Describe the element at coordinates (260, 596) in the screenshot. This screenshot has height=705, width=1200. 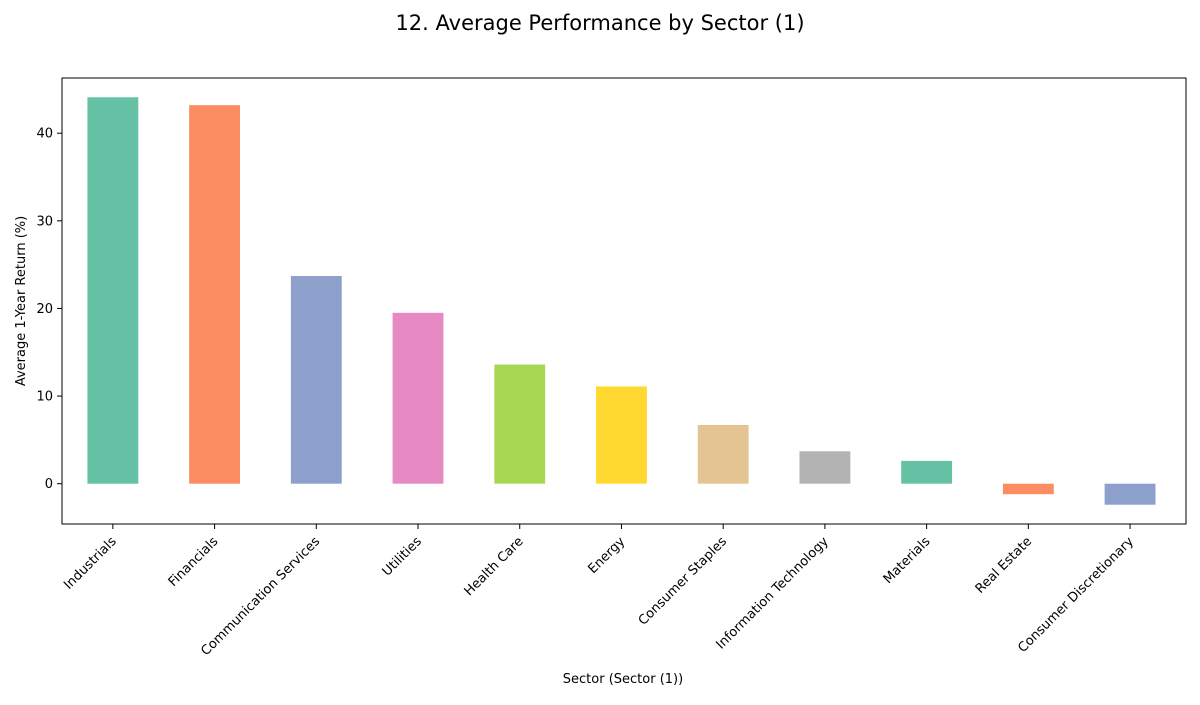
I see `x-tick-label: Communication Services` at that location.